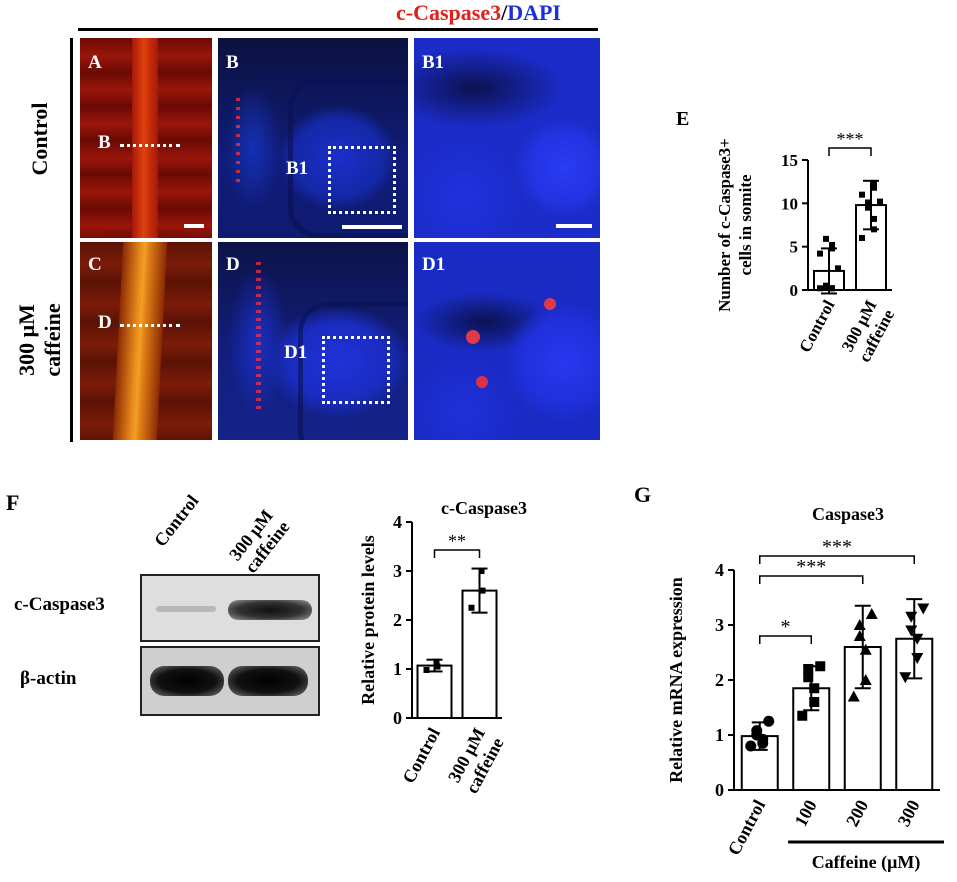 The width and height of the screenshot is (957, 882). Describe the element at coordinates (789, 160) in the screenshot. I see `y-tick-label: 15` at that location.